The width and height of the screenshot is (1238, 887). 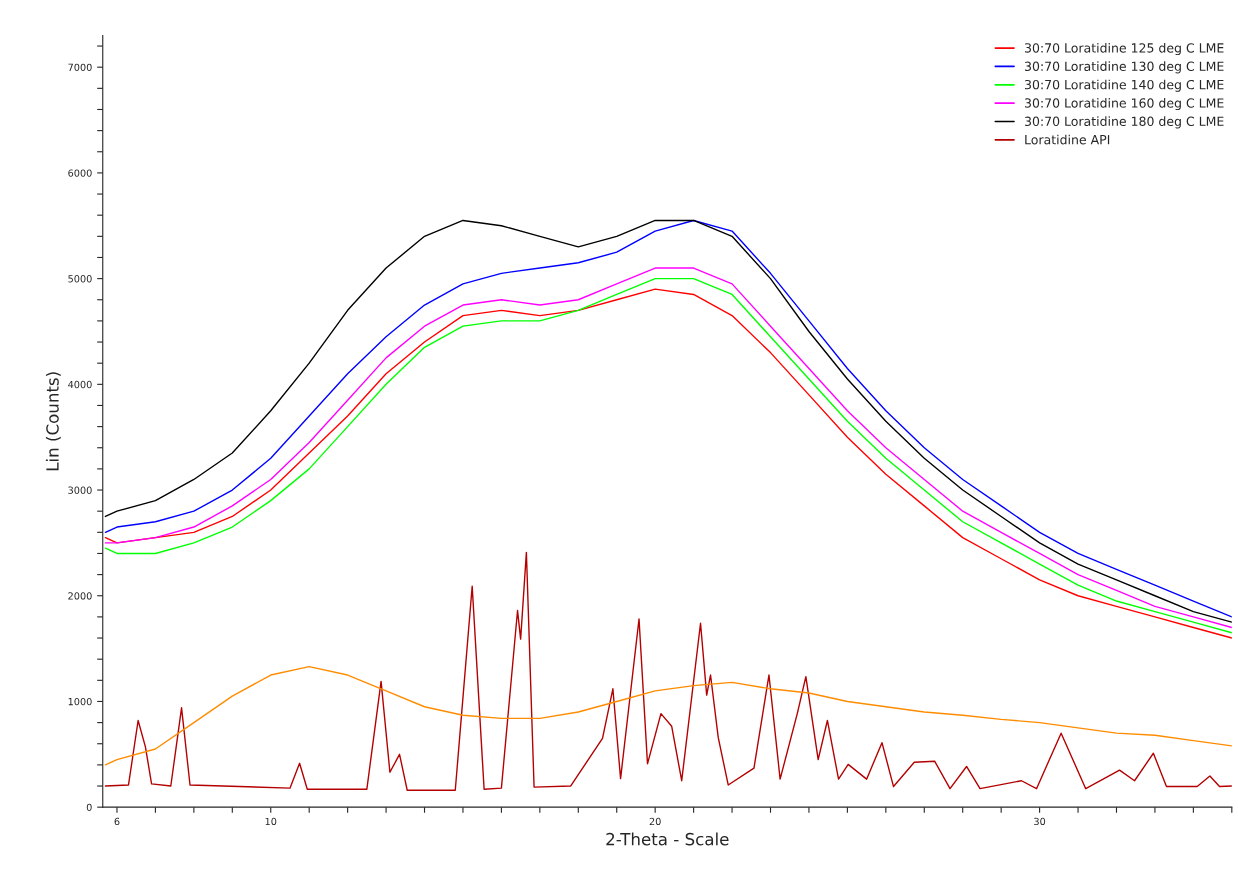 I want to click on legend-label: 30:70 Loratidine 160 deg C LME, so click(x=1124, y=104).